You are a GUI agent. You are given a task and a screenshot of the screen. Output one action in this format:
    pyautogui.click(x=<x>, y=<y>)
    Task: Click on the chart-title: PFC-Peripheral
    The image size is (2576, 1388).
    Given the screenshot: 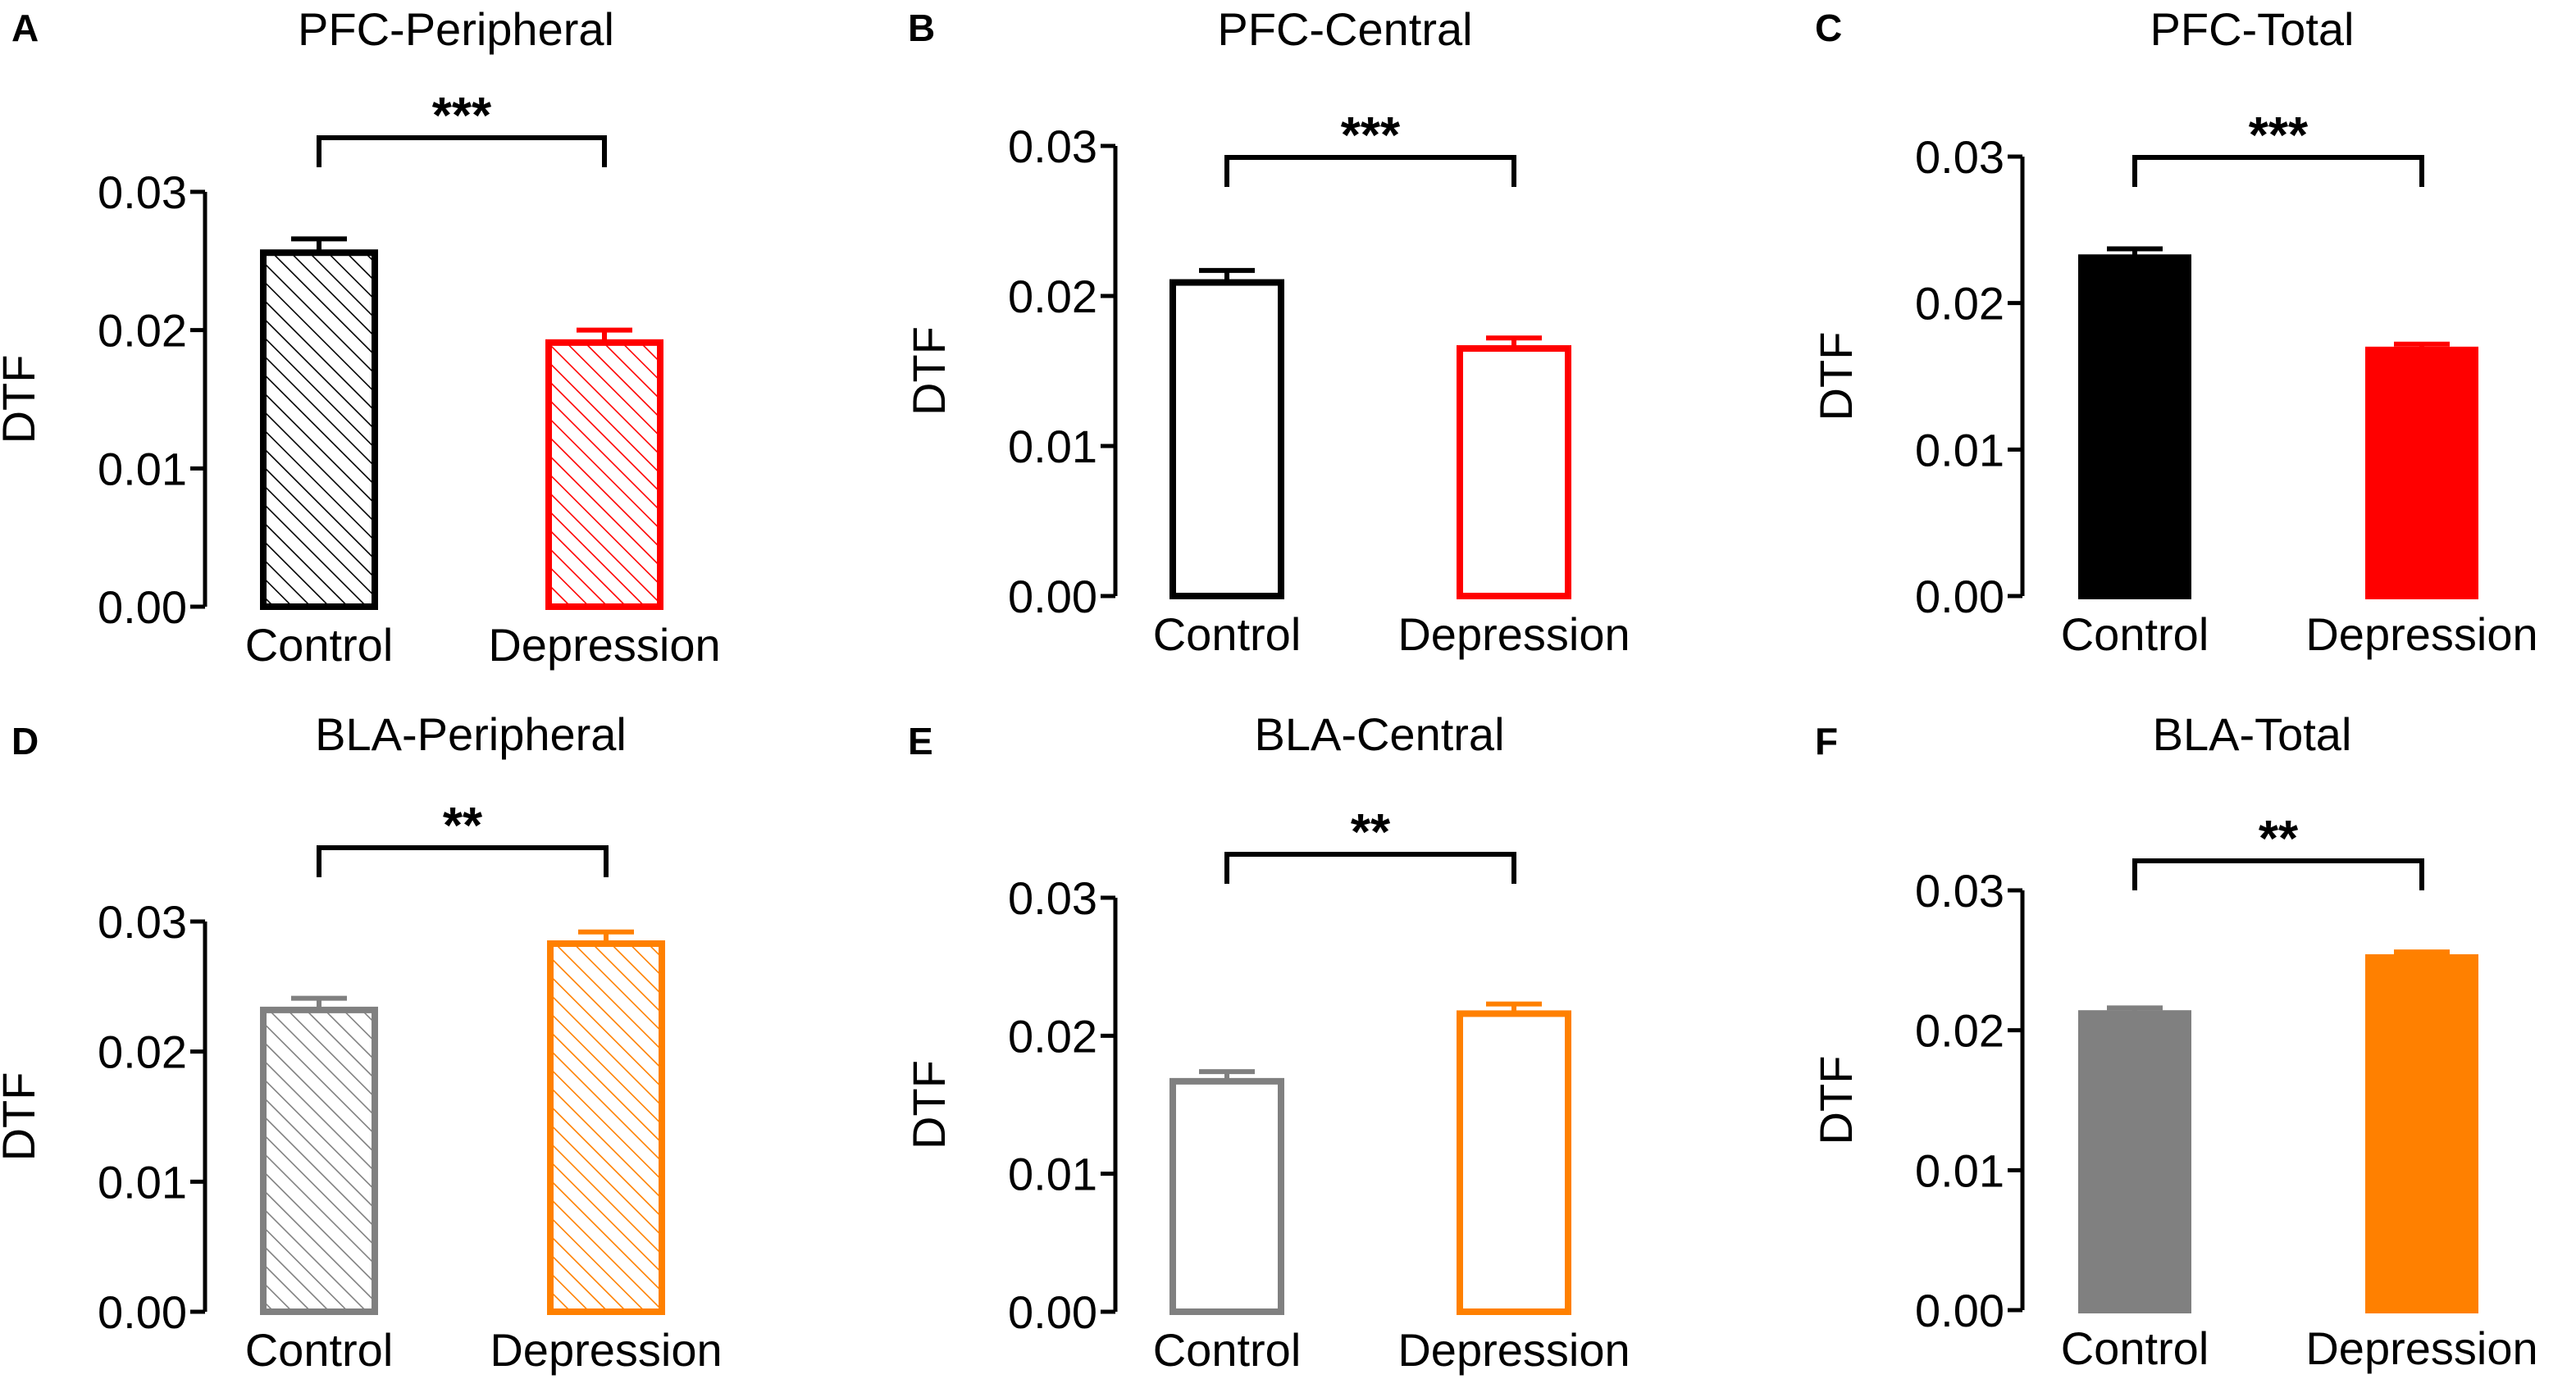 What is the action you would take?
    pyautogui.click(x=456, y=29)
    